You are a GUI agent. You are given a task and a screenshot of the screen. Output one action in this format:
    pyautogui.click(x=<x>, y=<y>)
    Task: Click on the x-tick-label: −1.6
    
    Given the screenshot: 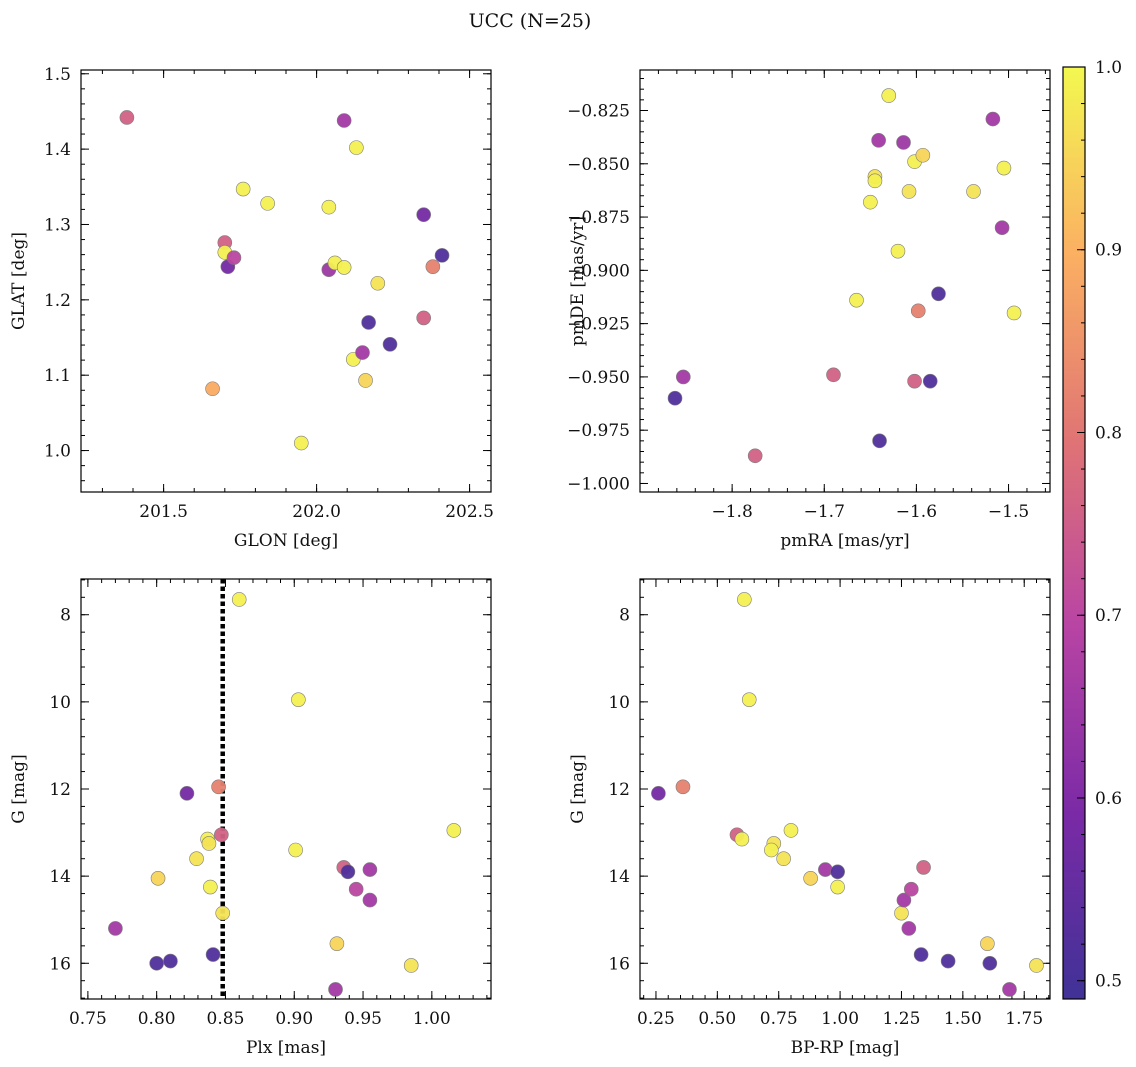 What is the action you would take?
    pyautogui.click(x=916, y=512)
    